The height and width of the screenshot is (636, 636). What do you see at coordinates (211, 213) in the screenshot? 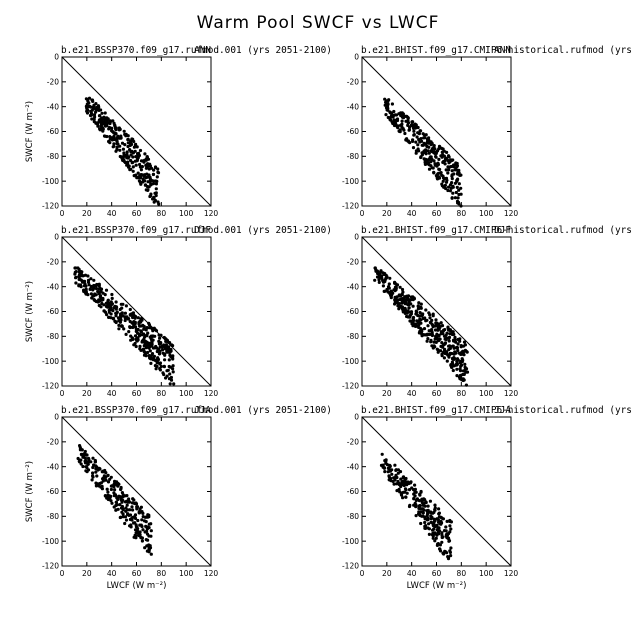
I see `x-tick-label: 120` at bounding box center [211, 213].